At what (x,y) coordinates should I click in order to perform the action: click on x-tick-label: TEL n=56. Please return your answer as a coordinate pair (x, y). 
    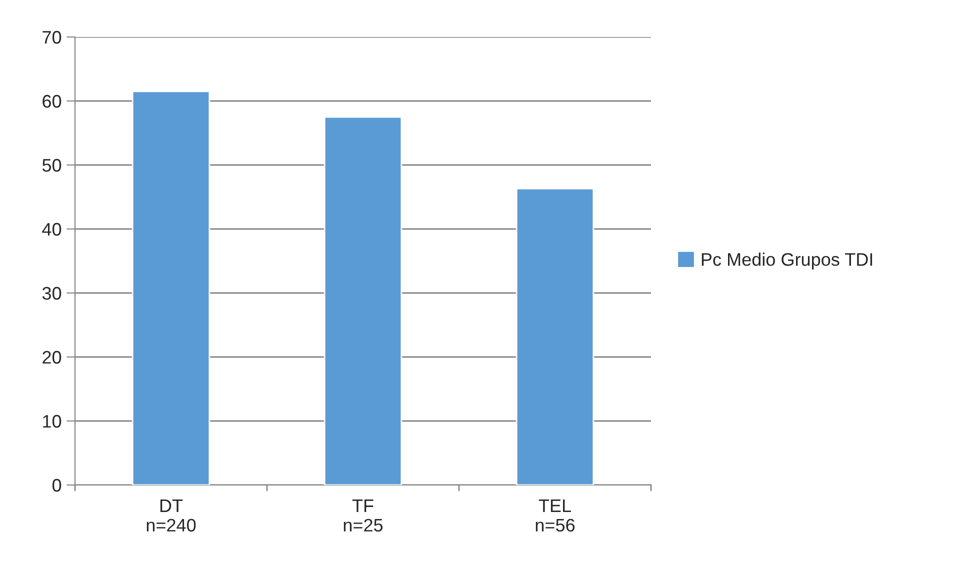
    Looking at the image, I should click on (555, 516).